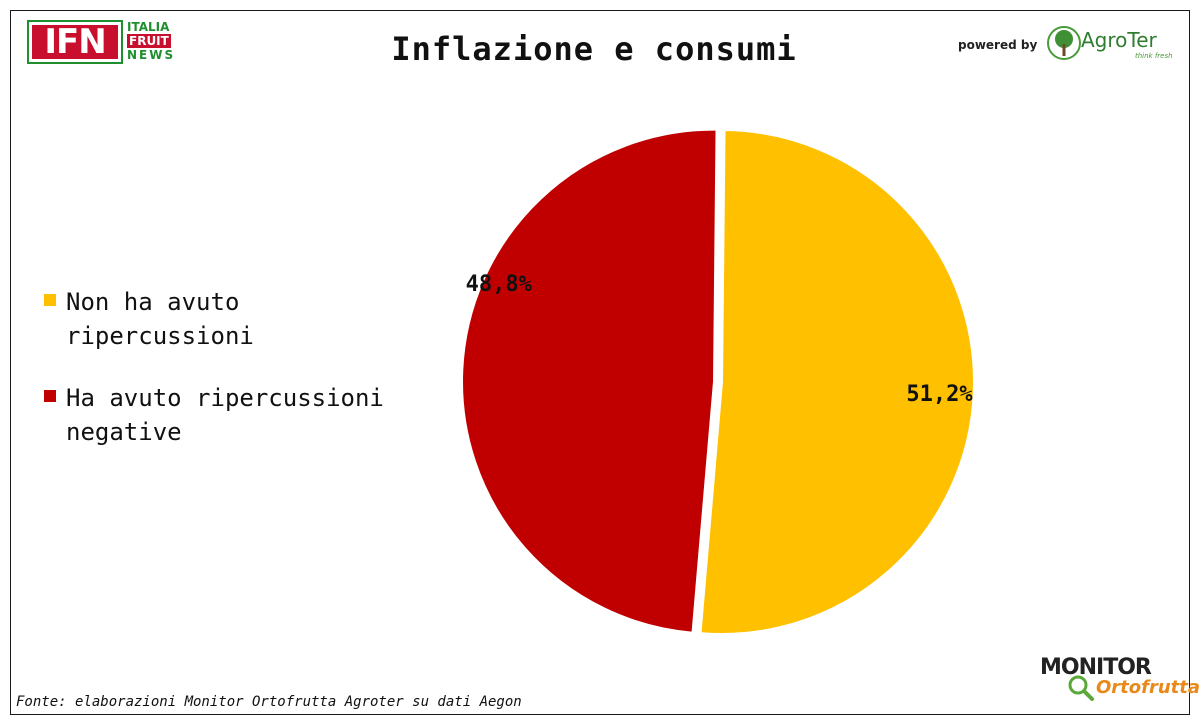  I want to click on pie-label-negative-impact: 48,8%, so click(499, 284).